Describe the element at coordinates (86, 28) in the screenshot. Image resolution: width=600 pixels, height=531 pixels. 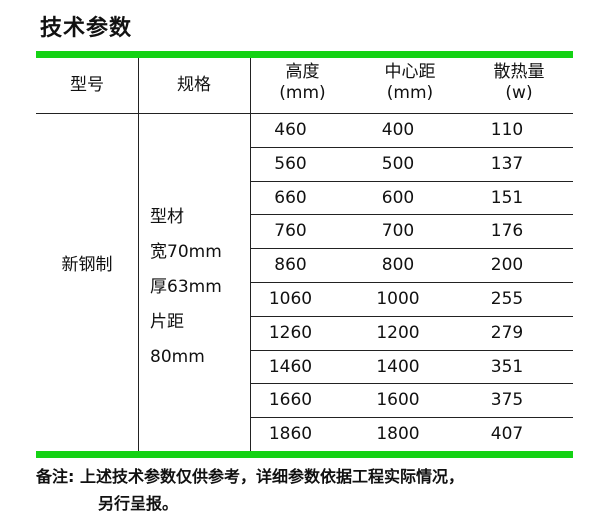
I see `page-title: 技术参数` at that location.